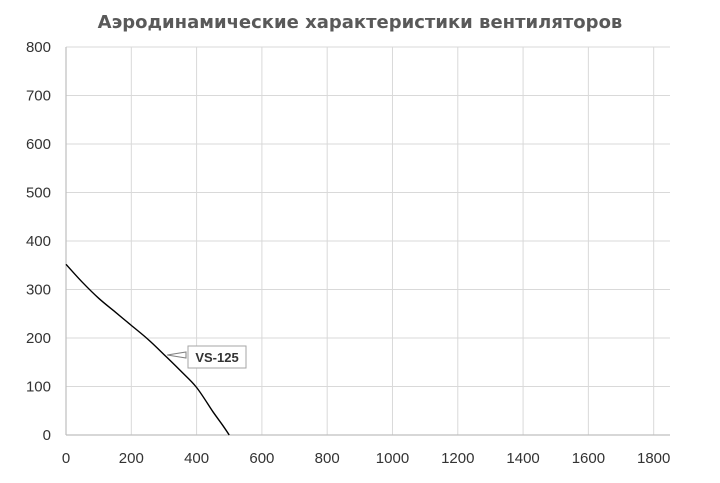 The height and width of the screenshot is (483, 720). I want to click on series-callout-label: VS-125, so click(216, 357).